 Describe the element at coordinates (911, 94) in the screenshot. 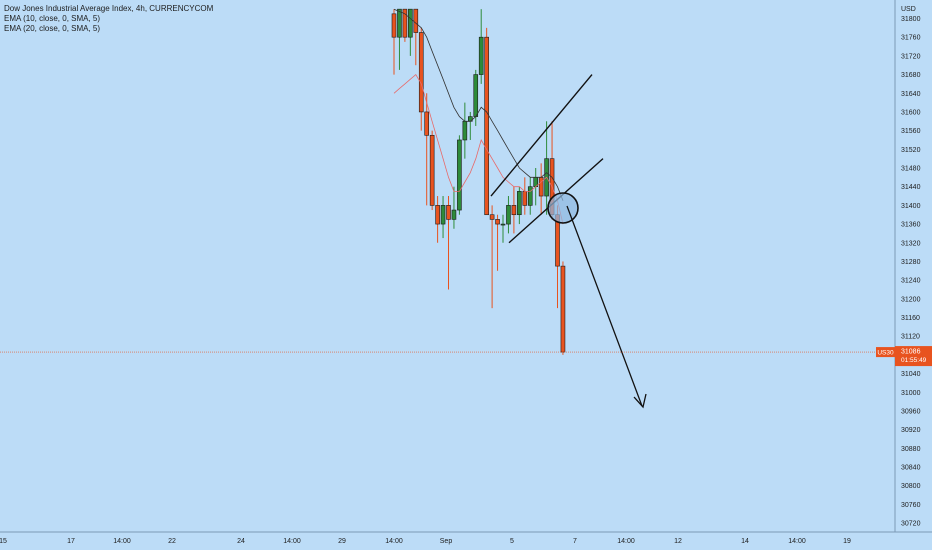

I see `price-tick-label: 31640` at that location.